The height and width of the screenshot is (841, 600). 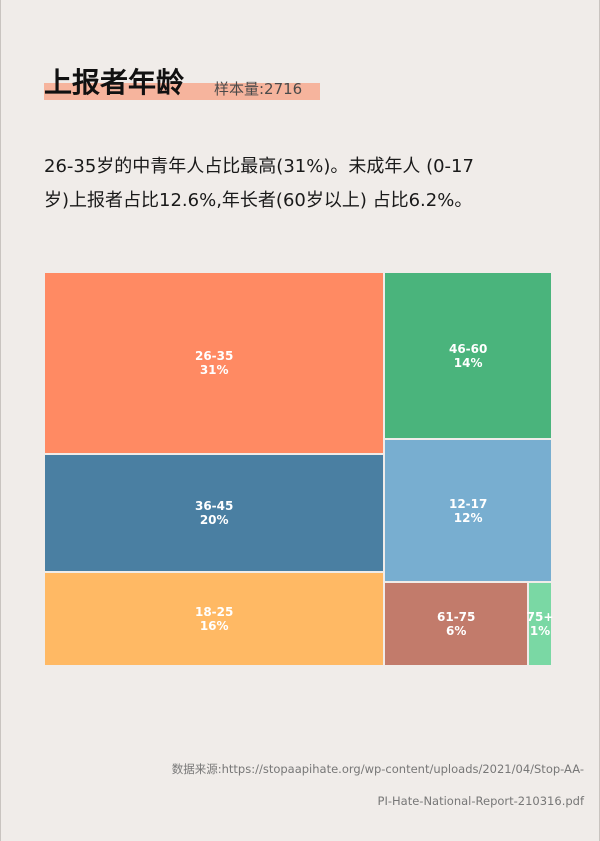 What do you see at coordinates (196, 769) in the screenshot?
I see `source-label: 数据来源:` at bounding box center [196, 769].